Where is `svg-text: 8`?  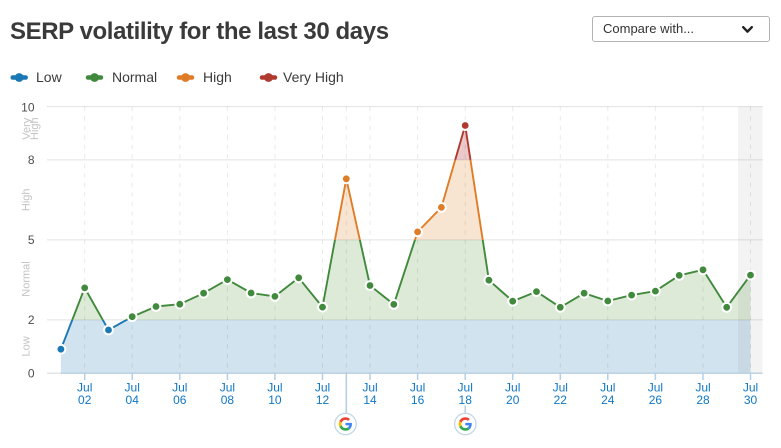
svg-text: 8 is located at coordinates (31, 160).